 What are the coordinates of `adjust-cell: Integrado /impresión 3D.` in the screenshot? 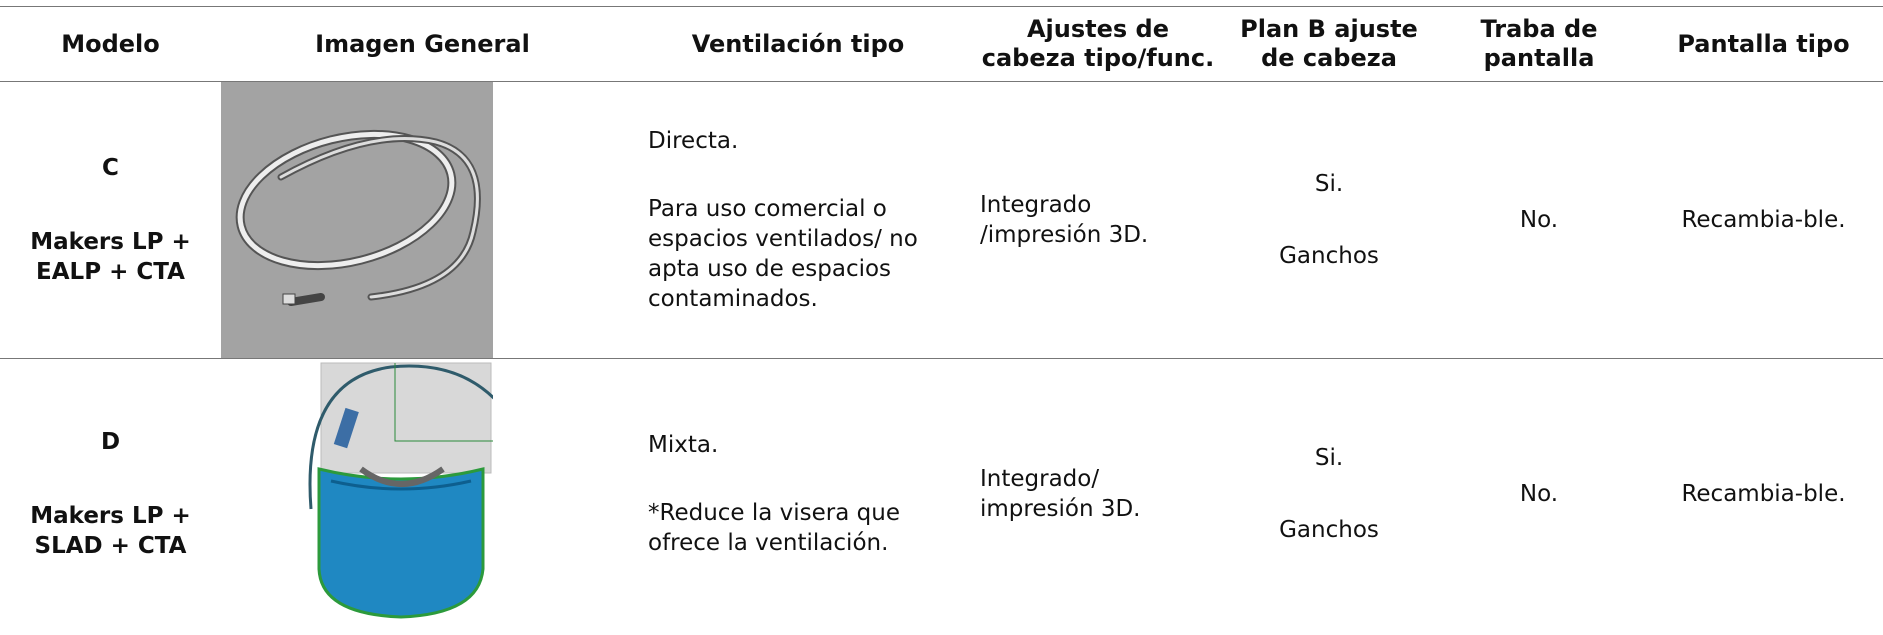 It's located at (1098, 220).